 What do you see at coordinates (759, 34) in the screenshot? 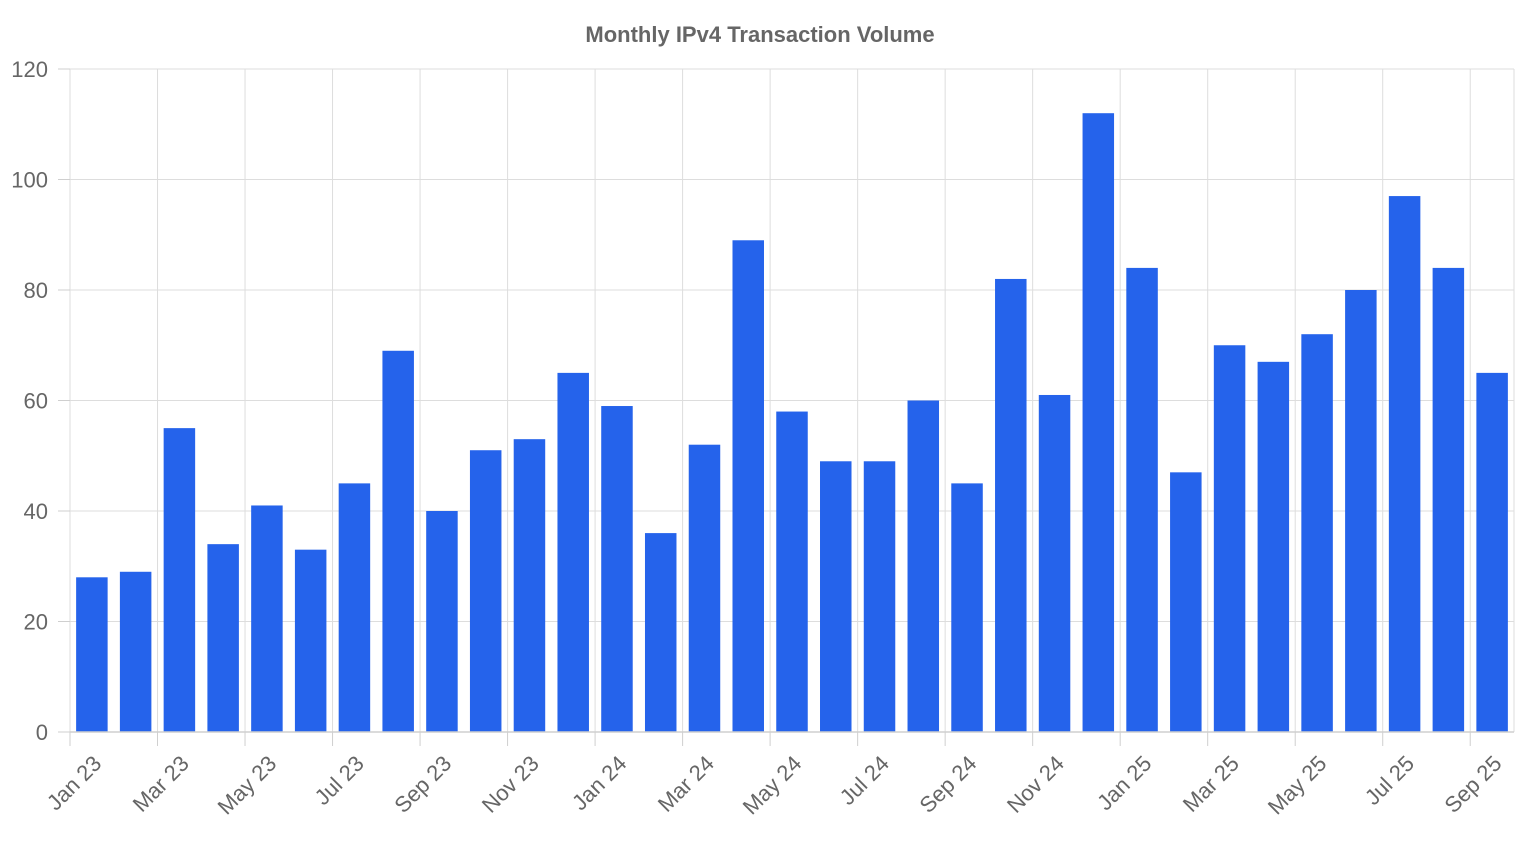
I see `chart-title: Monthly IPv4 Transaction Volume` at bounding box center [759, 34].